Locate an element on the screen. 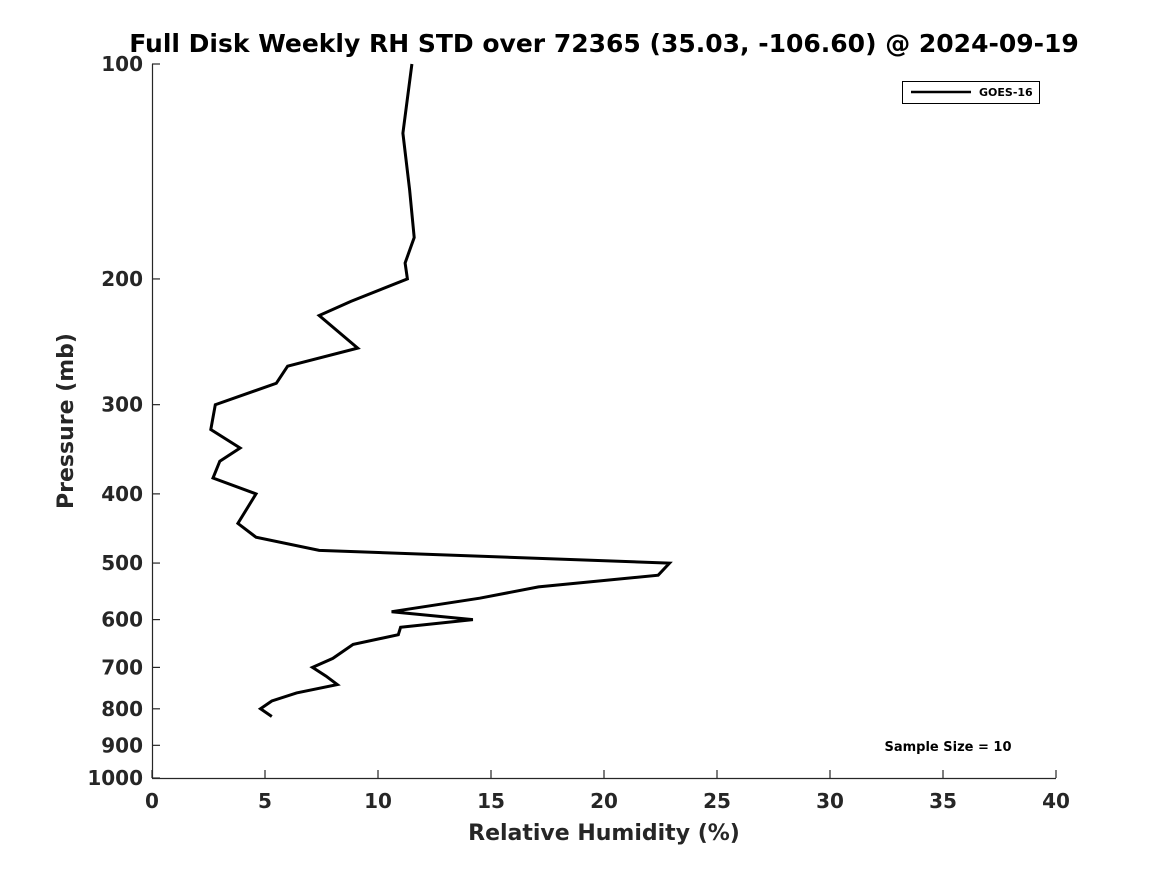 Image resolution: width=1167 pixels, height=875 pixels. y-tick-label: 200 is located at coordinates (122, 279).